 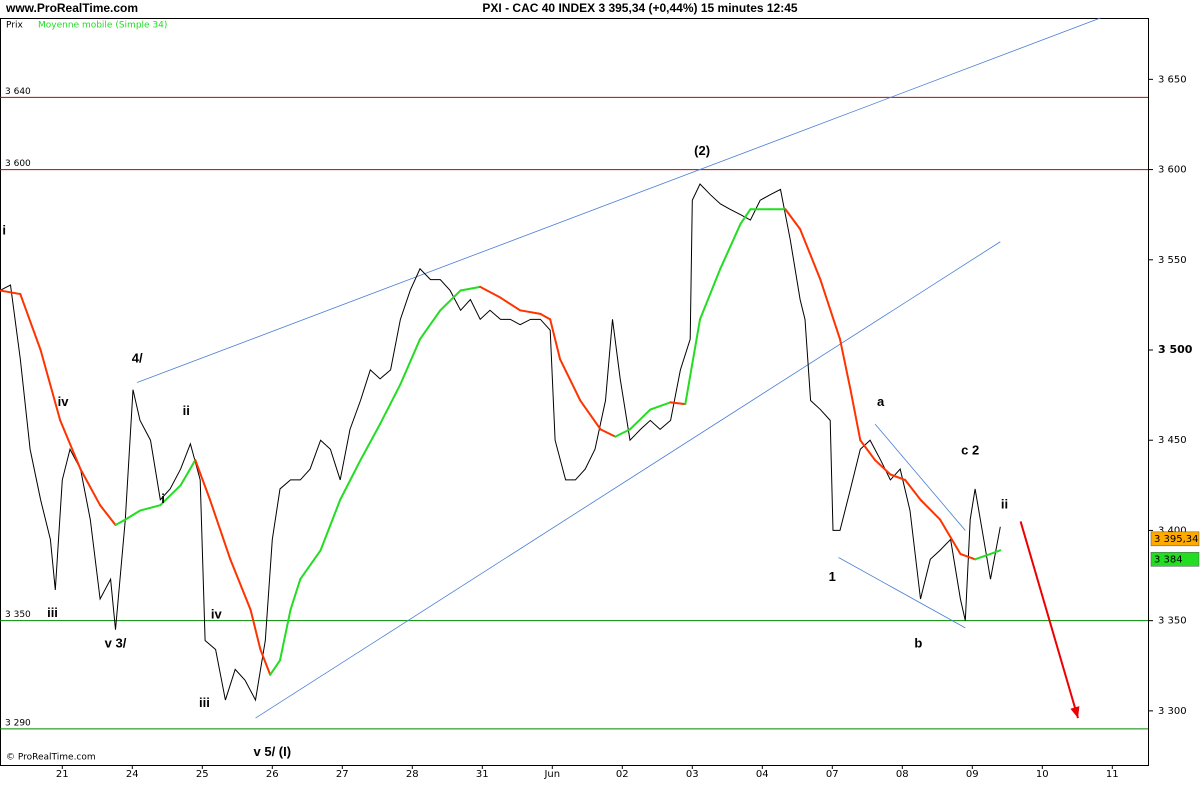 What do you see at coordinates (18, 615) in the screenshot?
I see `level-label: 3 350` at bounding box center [18, 615].